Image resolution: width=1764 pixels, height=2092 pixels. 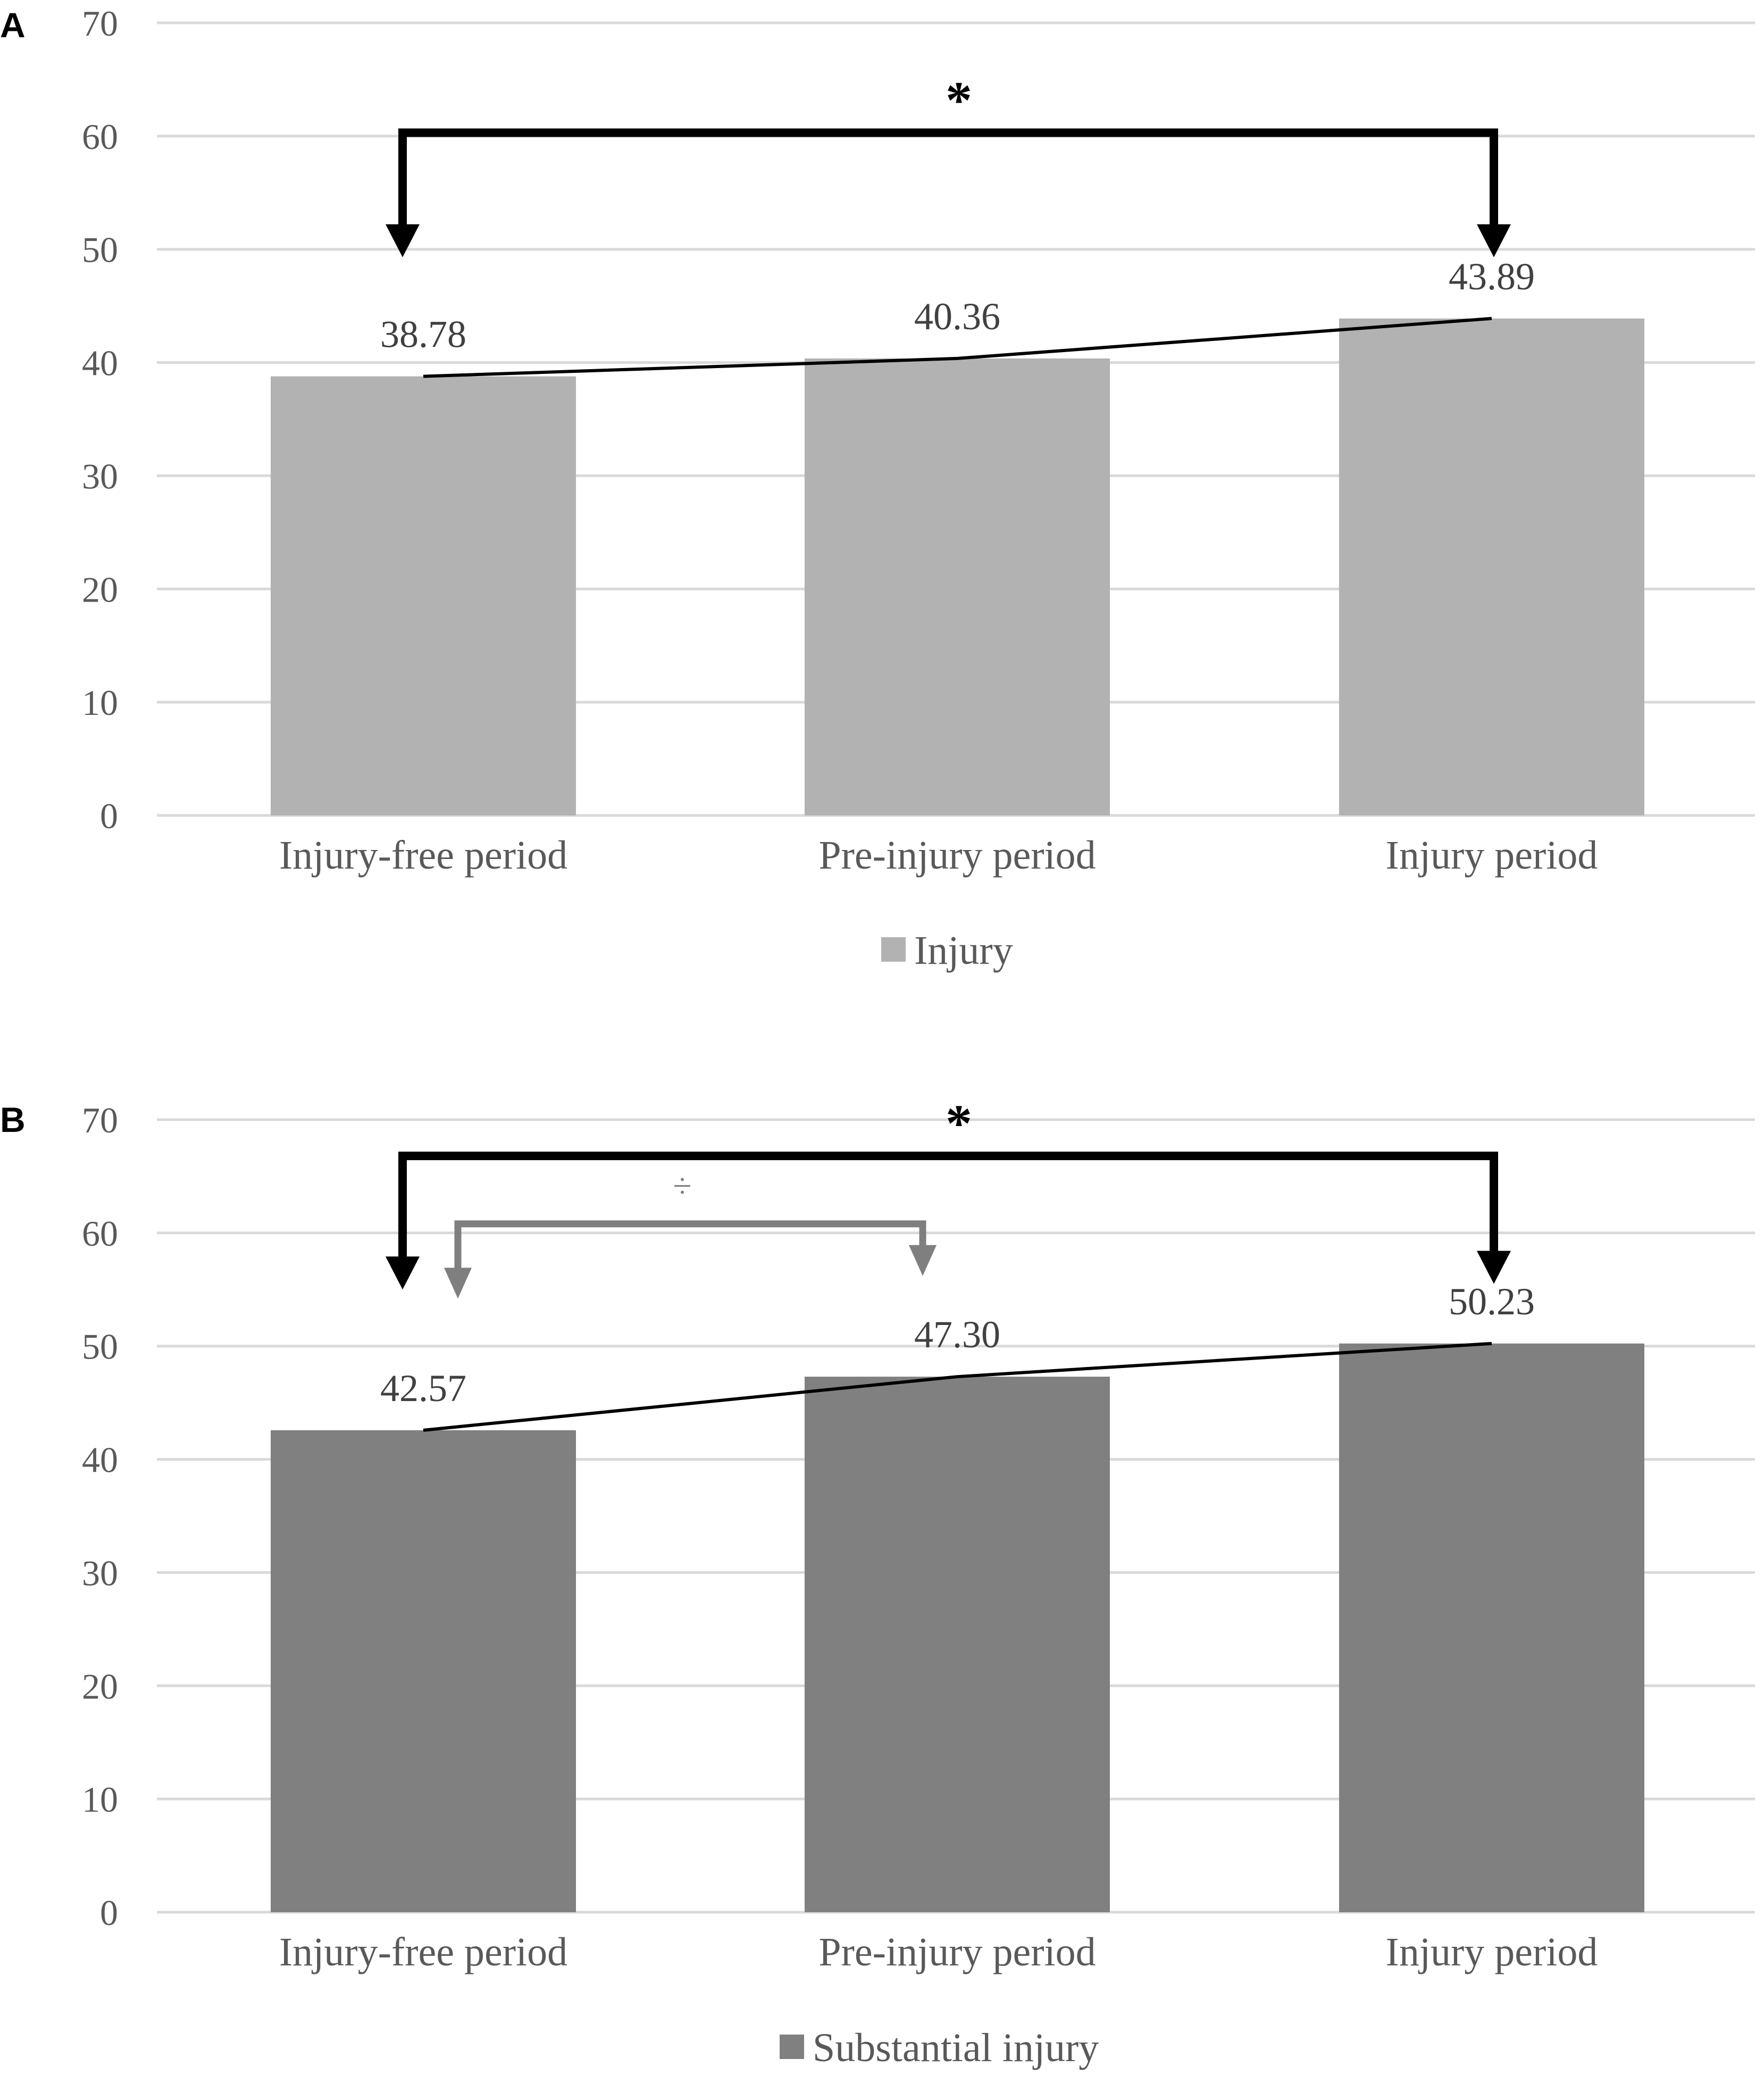 What do you see at coordinates (423, 334) in the screenshot?
I see `data-label: 38.78` at bounding box center [423, 334].